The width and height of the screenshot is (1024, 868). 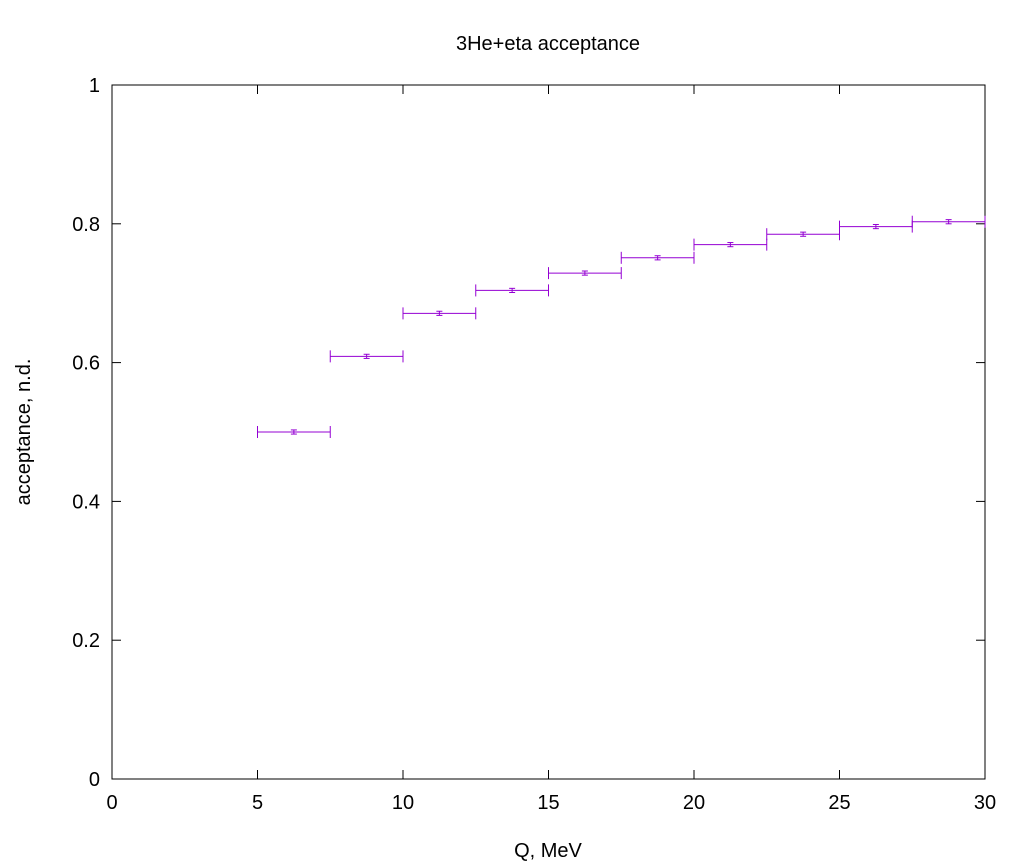 What do you see at coordinates (548, 851) in the screenshot?
I see `x-axis-label: Q, MeV` at bounding box center [548, 851].